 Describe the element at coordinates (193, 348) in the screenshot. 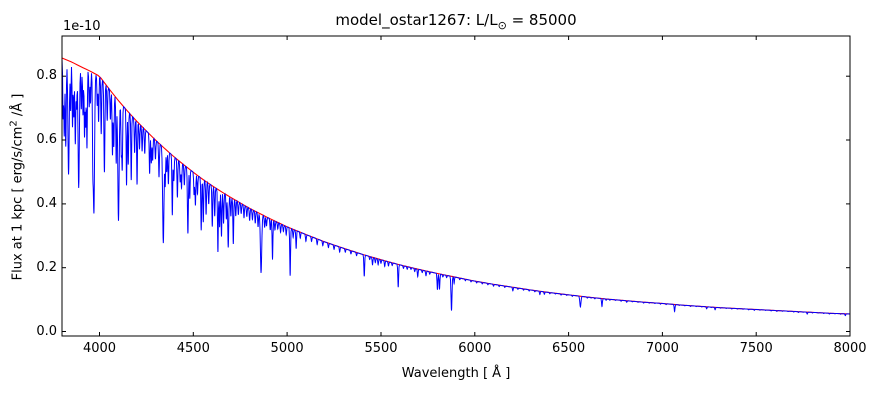

I see `x-tick-label-4500: 4500` at that location.